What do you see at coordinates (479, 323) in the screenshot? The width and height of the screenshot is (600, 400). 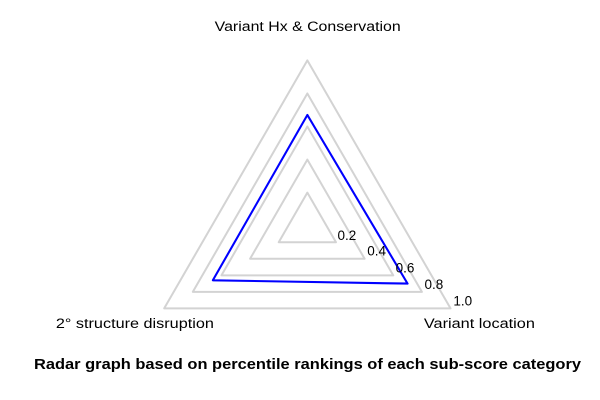 I see `svg-text: Variant location` at bounding box center [479, 323].